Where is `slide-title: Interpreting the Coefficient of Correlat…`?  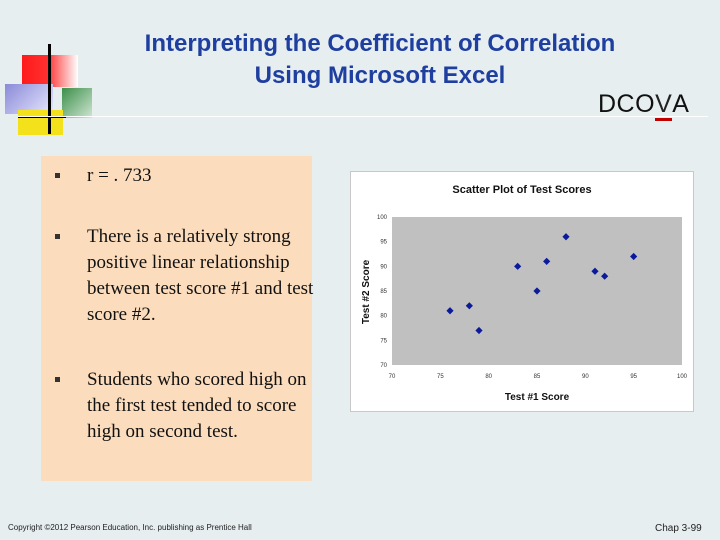 slide-title: Interpreting the Coefficient of Correlat… is located at coordinates (380, 60).